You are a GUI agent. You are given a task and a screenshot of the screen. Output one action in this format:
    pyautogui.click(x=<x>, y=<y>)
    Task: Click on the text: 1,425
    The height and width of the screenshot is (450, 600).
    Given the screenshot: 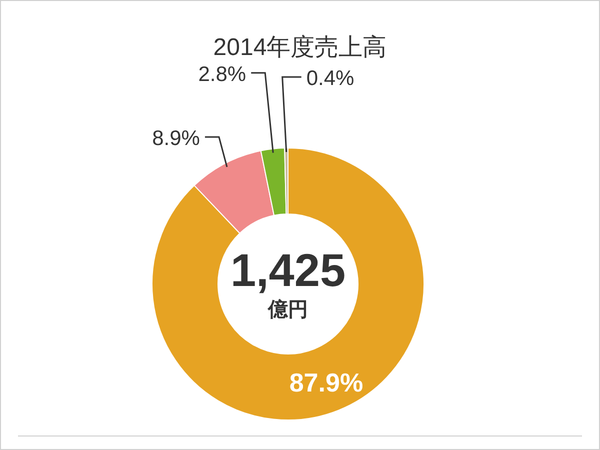 What is the action you would take?
    pyautogui.click(x=288, y=270)
    